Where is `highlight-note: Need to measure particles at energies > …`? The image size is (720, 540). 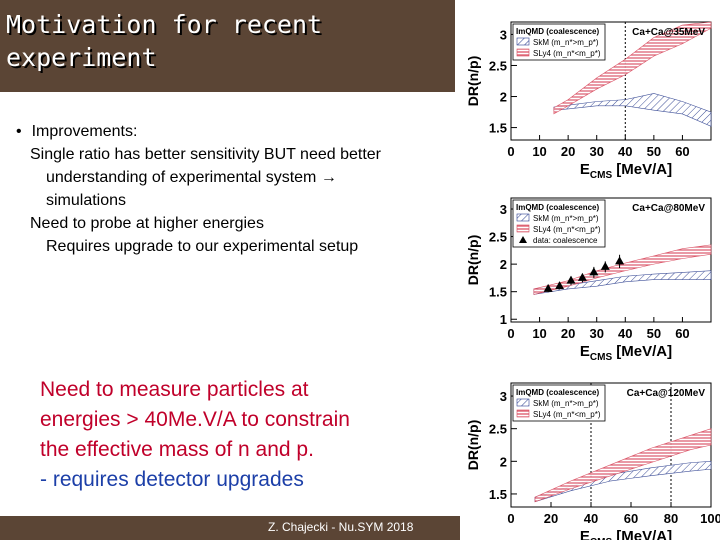 highlight-note: Need to measure particles at energies > … is located at coordinates (240, 435).